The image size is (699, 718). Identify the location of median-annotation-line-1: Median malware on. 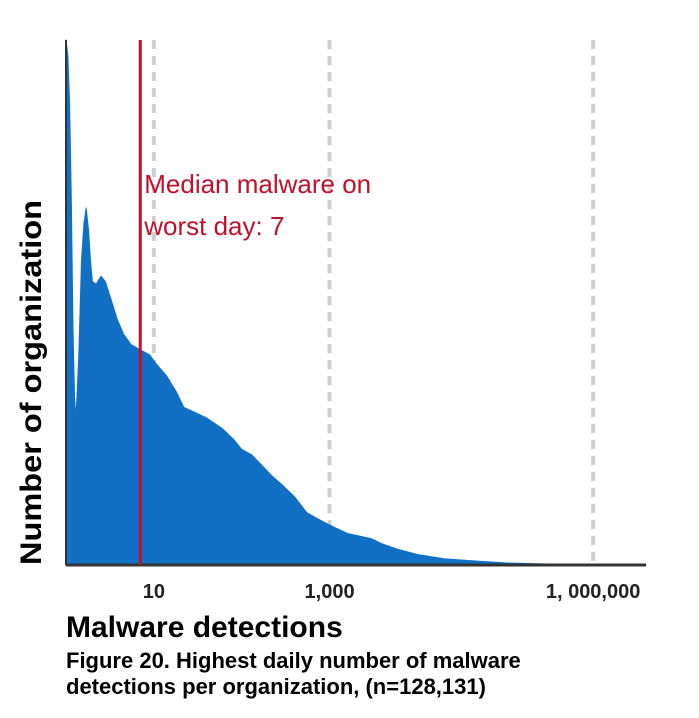
(257, 184).